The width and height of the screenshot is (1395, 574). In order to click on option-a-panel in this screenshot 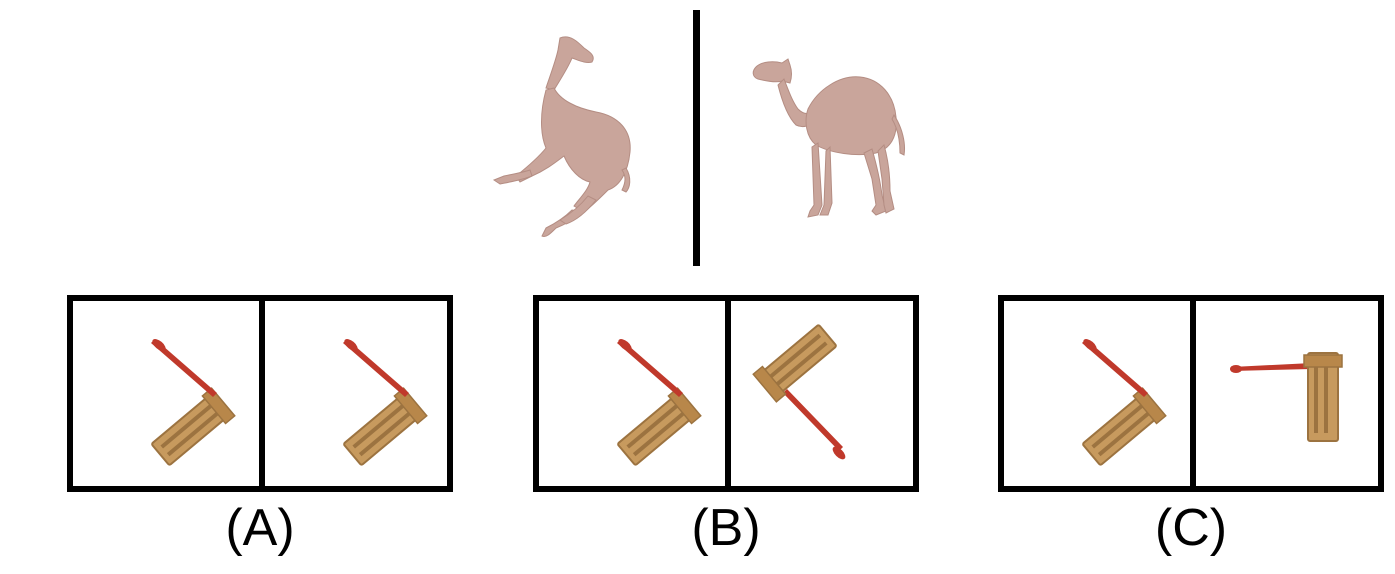, I will do `click(260, 393)`.